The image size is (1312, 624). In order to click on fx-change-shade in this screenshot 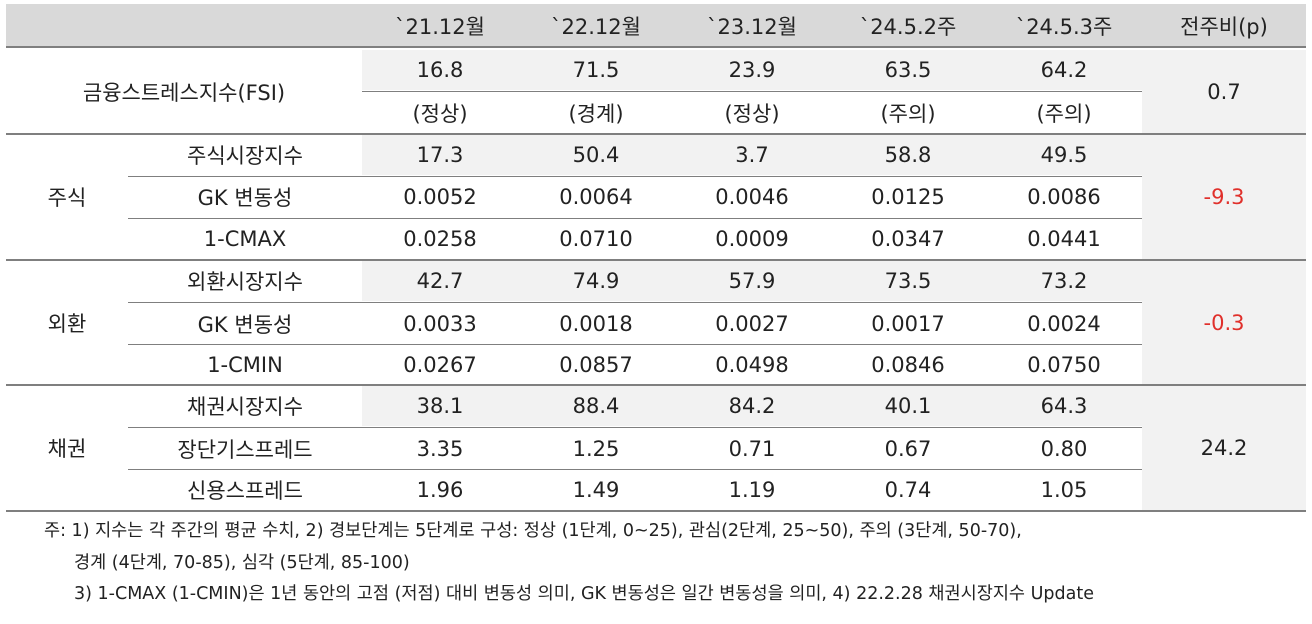, I will do `click(1224, 322)`.